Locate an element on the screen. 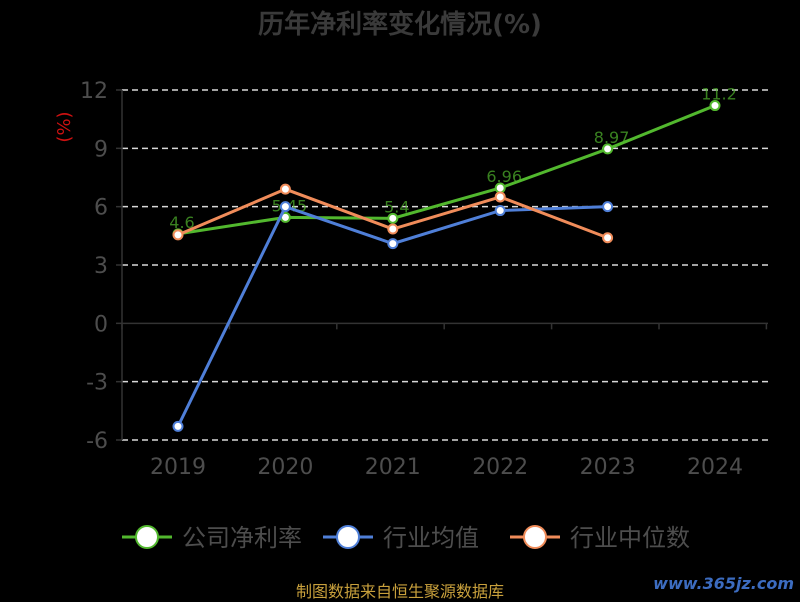  series-line is located at coordinates (446, 170).